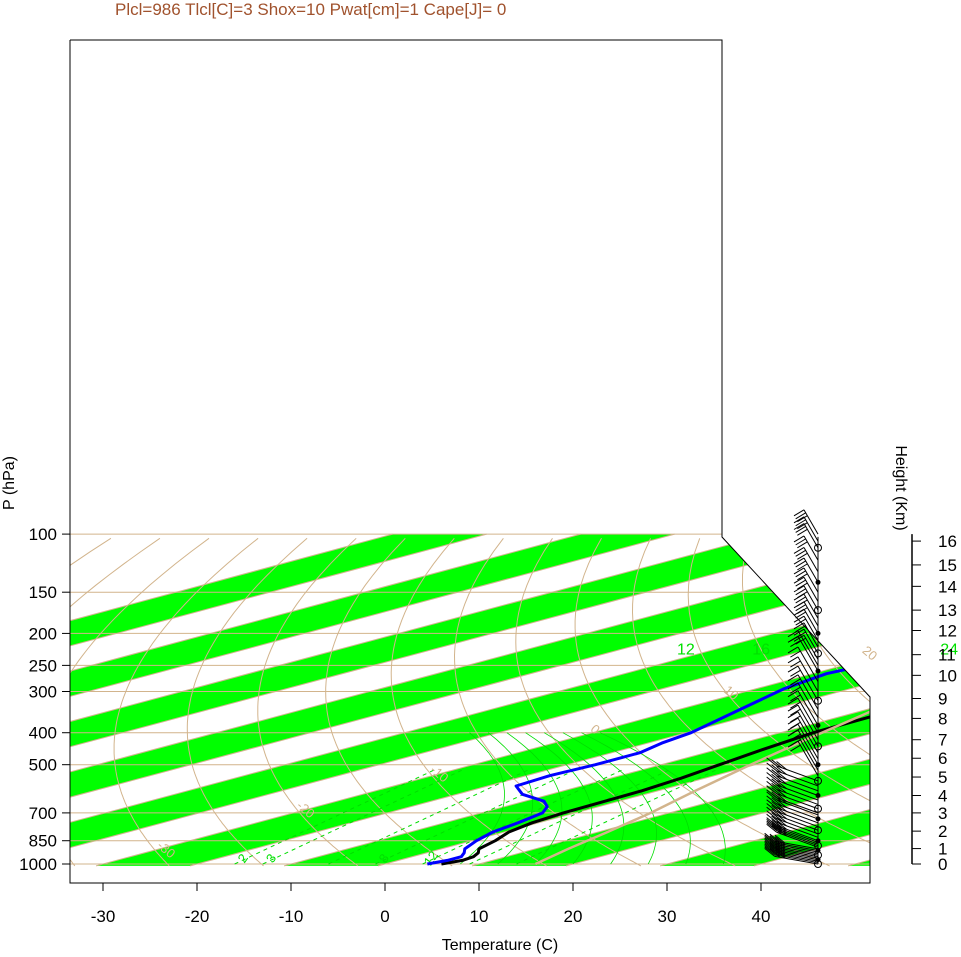 The image size is (961, 957). What do you see at coordinates (702, 702) in the screenshot?
I see `parcel-profile` at bounding box center [702, 702].